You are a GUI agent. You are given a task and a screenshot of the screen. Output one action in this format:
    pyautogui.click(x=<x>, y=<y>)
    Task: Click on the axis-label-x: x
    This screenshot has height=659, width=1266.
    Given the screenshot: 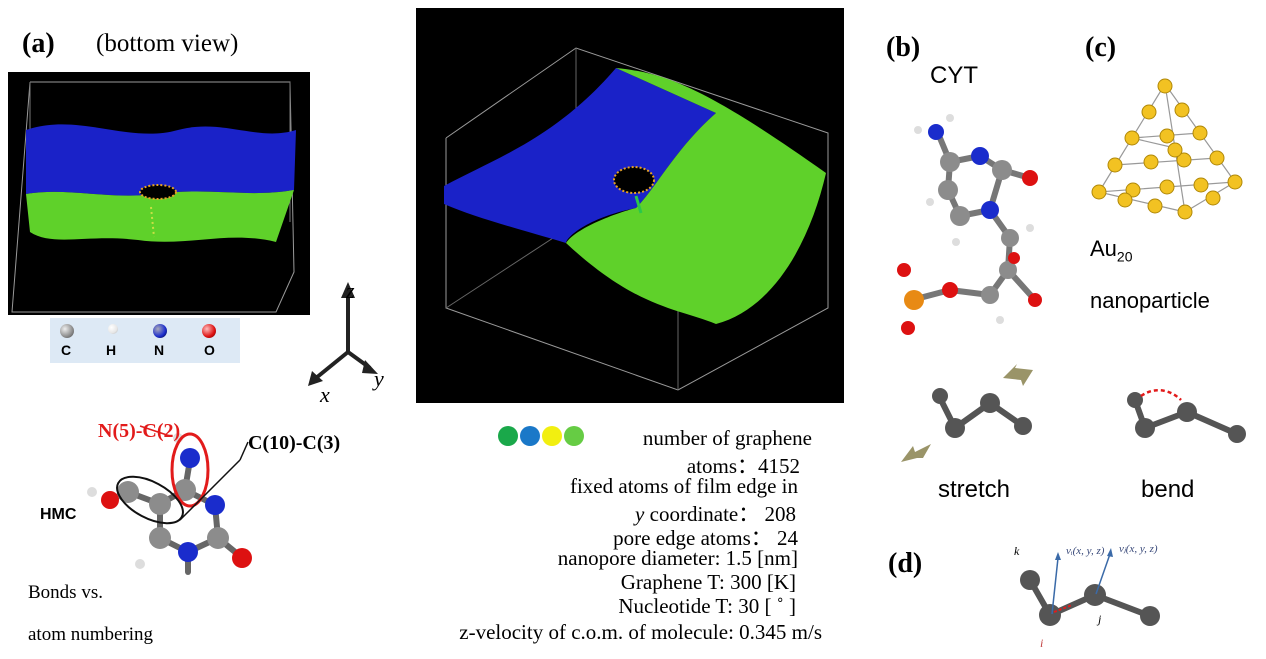 What is the action you would take?
    pyautogui.click(x=325, y=394)
    